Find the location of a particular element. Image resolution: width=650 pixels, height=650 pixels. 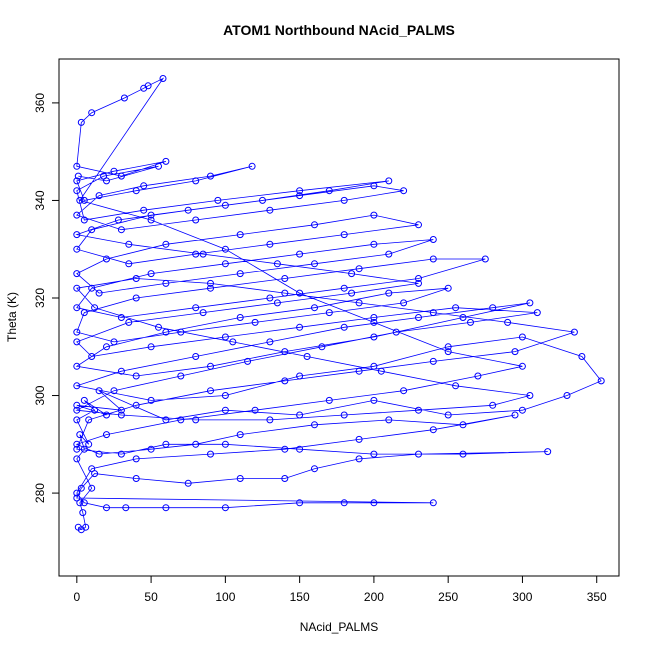

y-tick-label: 320 is located at coordinates (40, 298).